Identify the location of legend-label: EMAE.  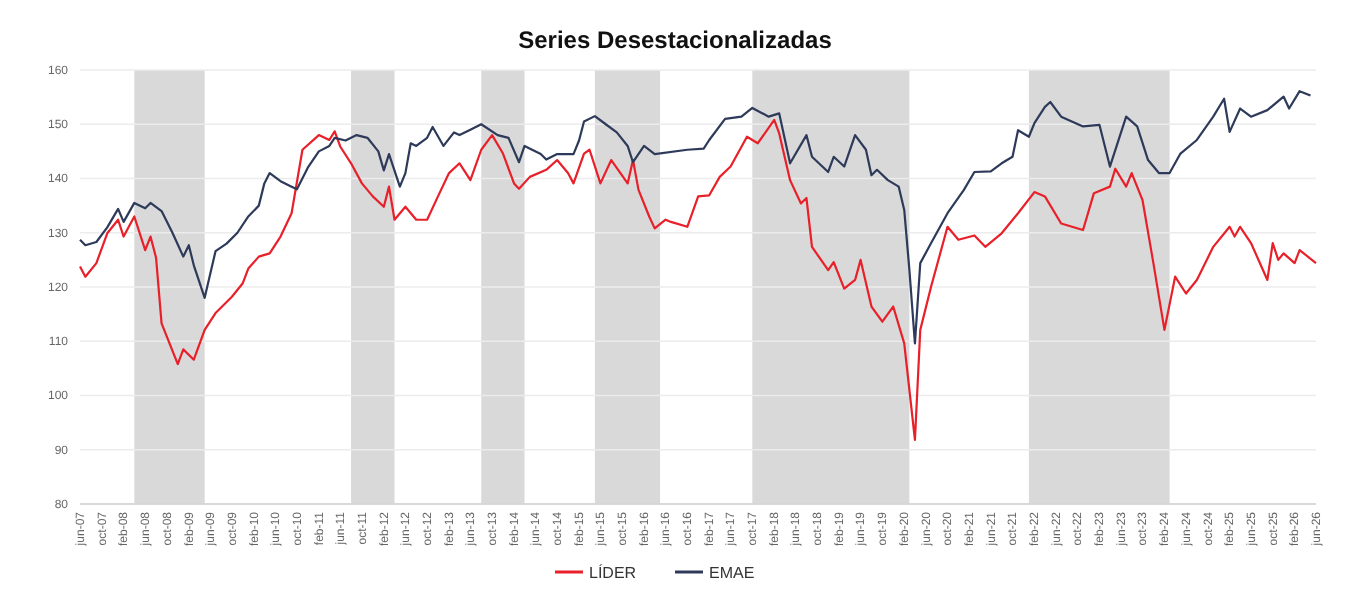
(732, 572).